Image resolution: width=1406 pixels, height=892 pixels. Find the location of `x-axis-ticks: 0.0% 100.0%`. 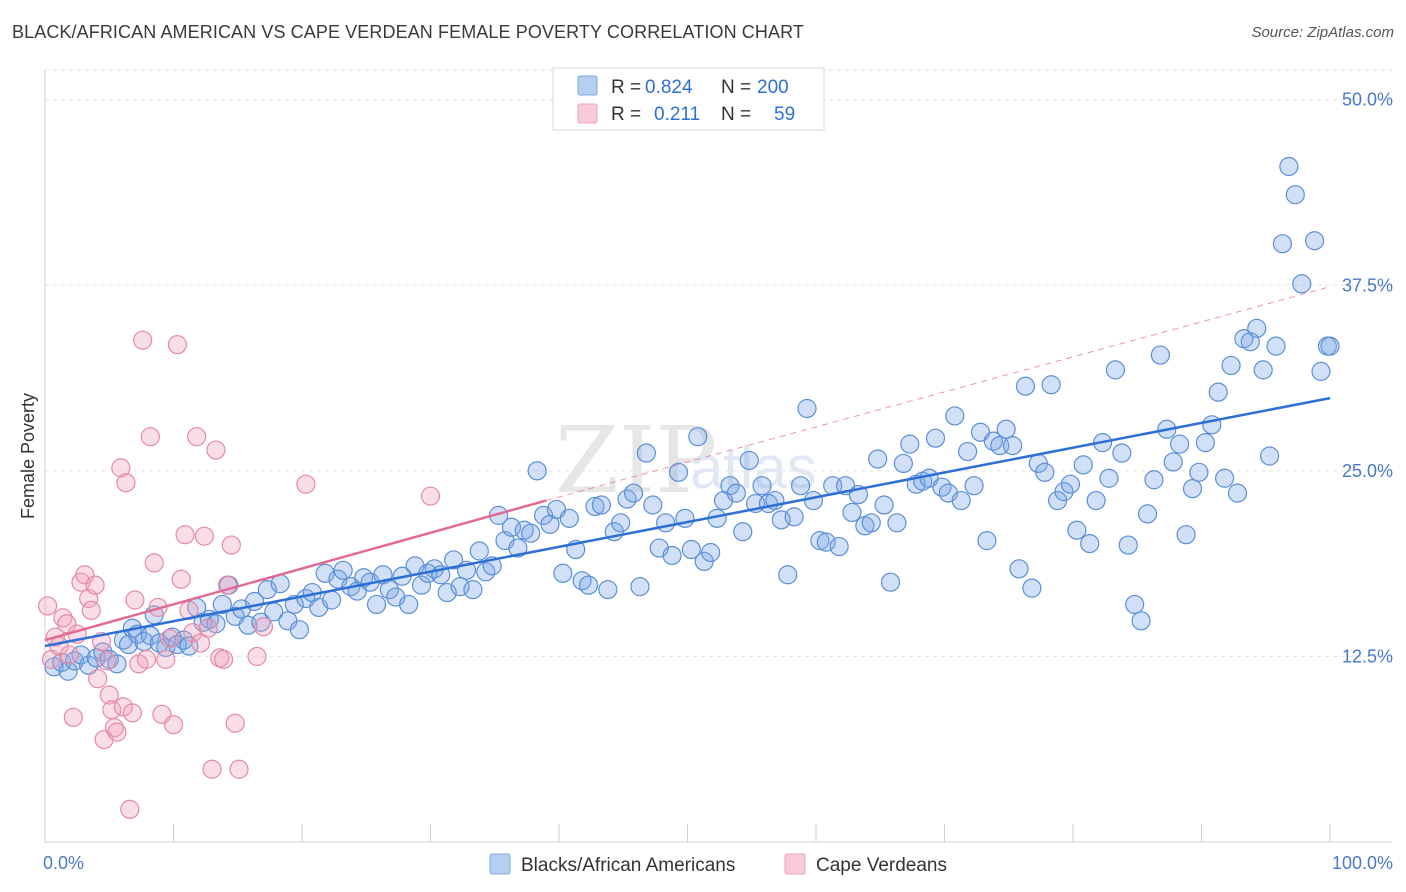

x-axis-ticks: 0.0% 100.0% is located at coordinates (718, 863).